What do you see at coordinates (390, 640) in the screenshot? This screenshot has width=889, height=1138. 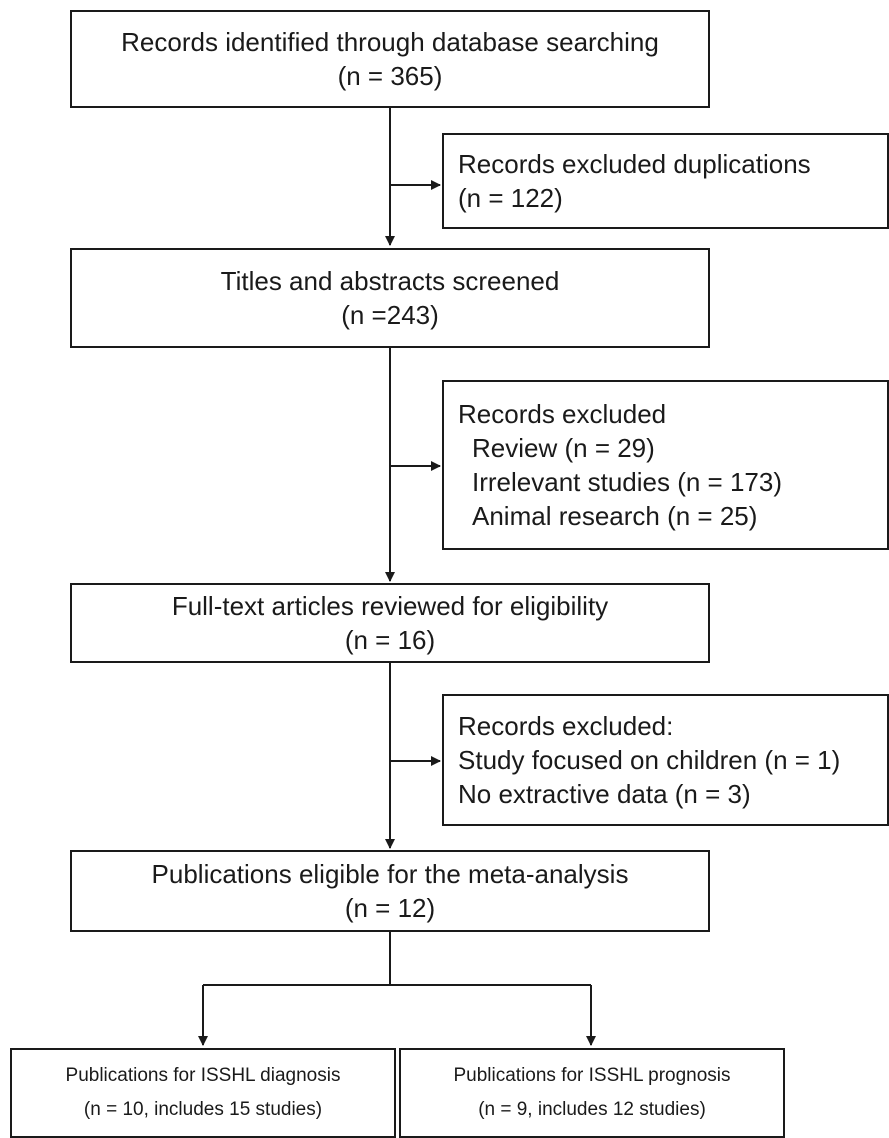 I see `box-count: (n = 16)` at bounding box center [390, 640].